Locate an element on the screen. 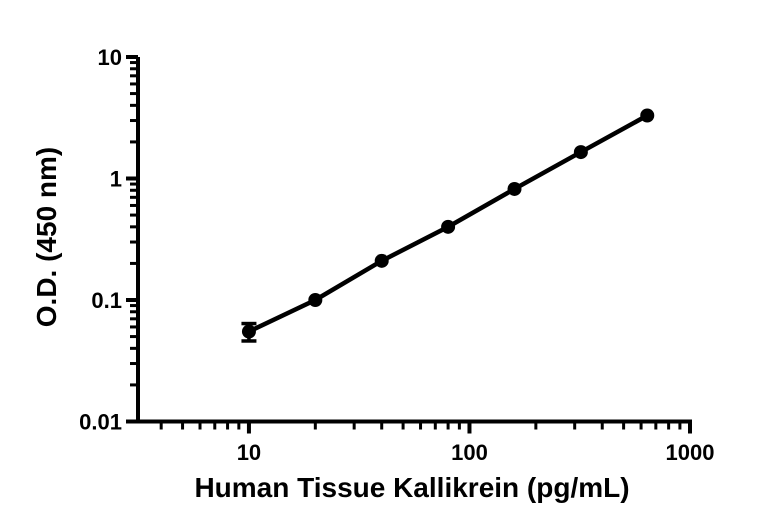 The height and width of the screenshot is (532, 768). y-axis-title: O.D. (450 nm) is located at coordinates (46, 237).